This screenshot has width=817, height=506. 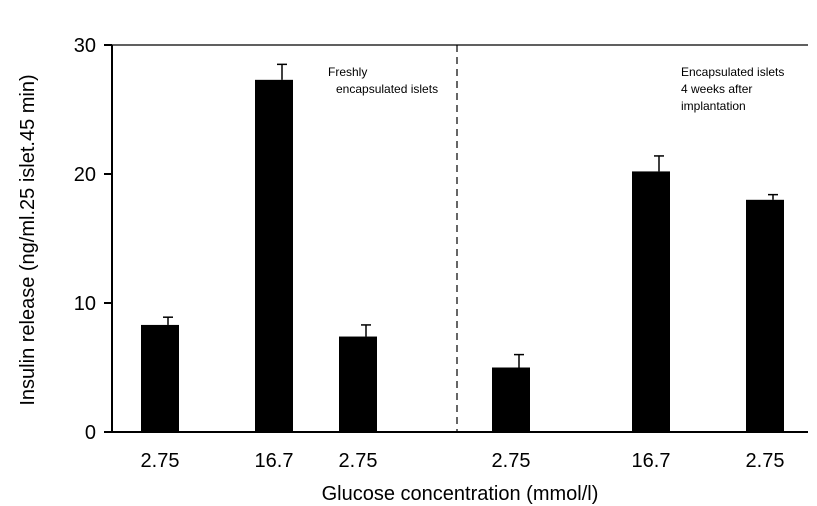 I want to click on y-tick-label: 10, so click(x=85, y=304).